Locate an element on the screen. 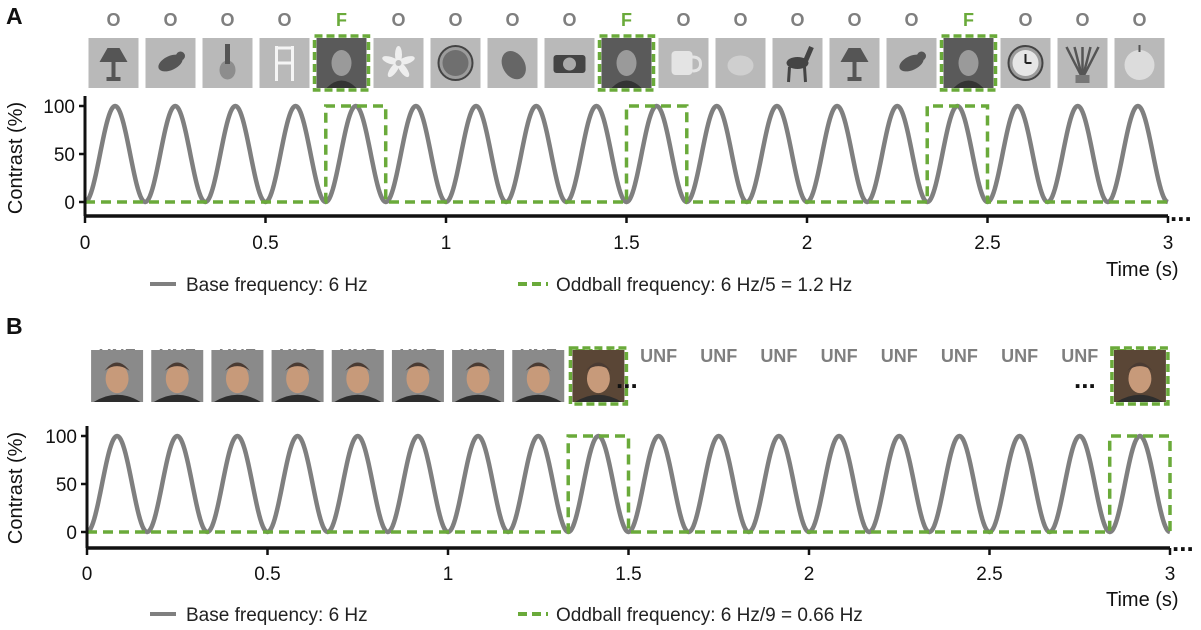 The image size is (1201, 630). x-tick-label: 0.5 is located at coordinates (265, 243).